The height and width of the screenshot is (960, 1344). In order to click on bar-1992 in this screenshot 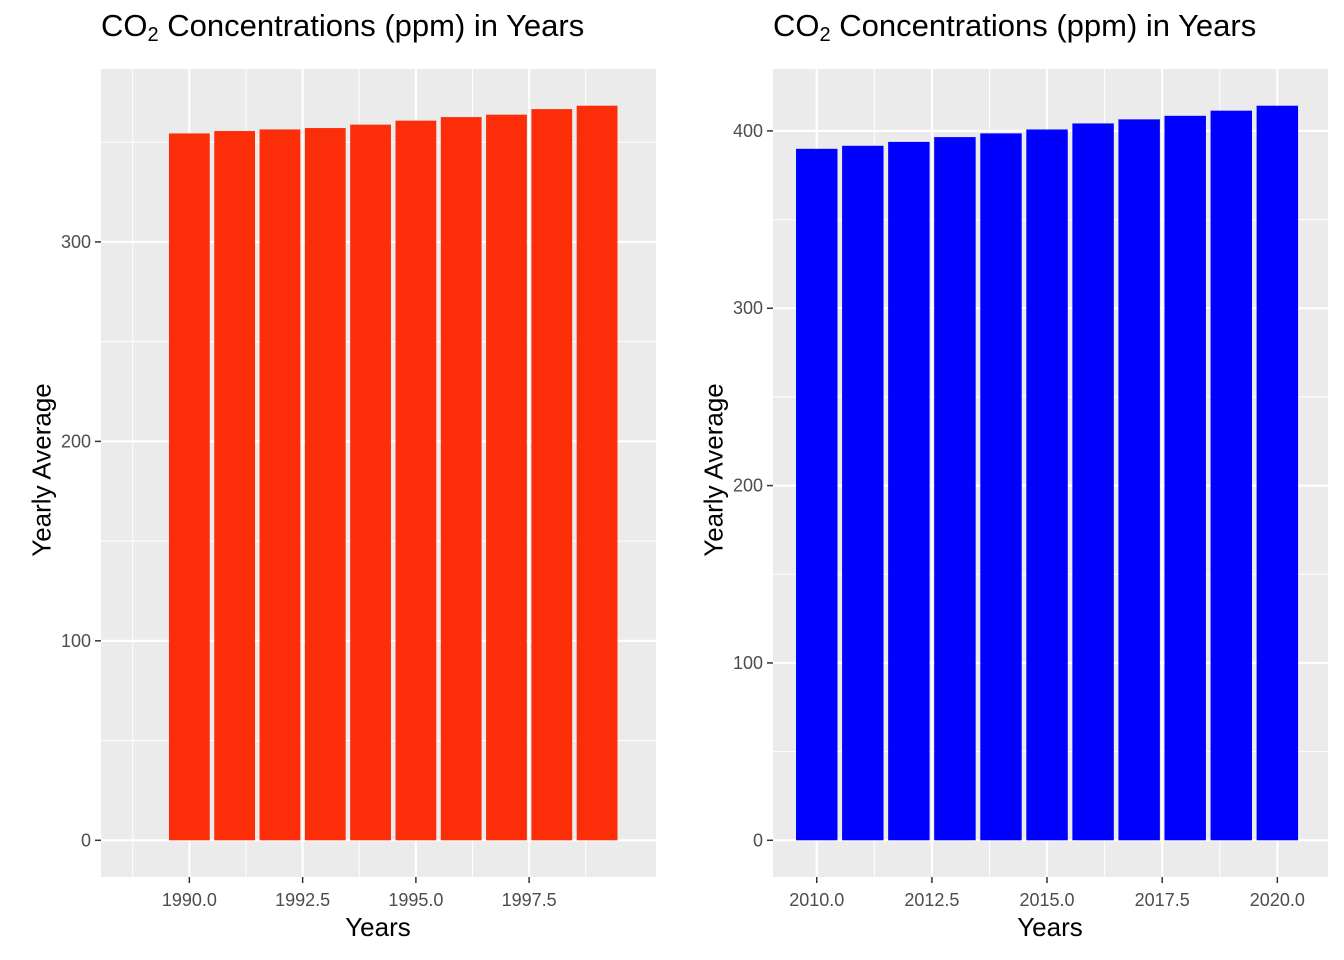, I will do `click(280, 485)`.